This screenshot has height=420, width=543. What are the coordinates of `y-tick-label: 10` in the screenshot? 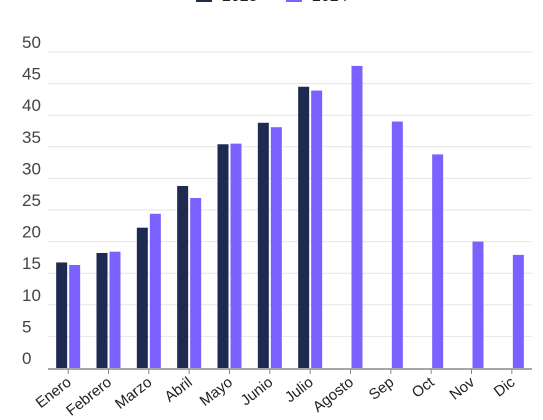 It's located at (31, 295).